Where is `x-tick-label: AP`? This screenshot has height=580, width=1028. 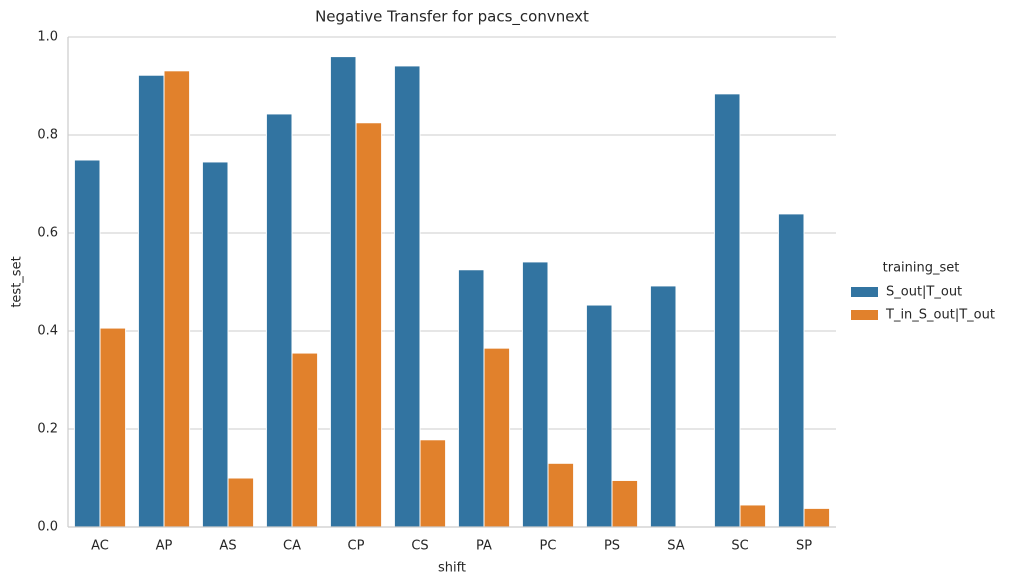 x-tick-label: AP is located at coordinates (164, 546).